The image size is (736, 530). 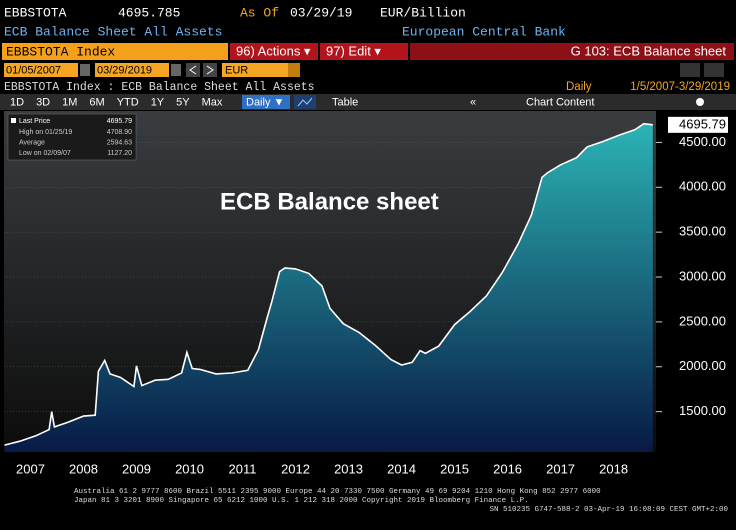 What do you see at coordinates (72, 137) in the screenshot?
I see `legend-box` at bounding box center [72, 137].